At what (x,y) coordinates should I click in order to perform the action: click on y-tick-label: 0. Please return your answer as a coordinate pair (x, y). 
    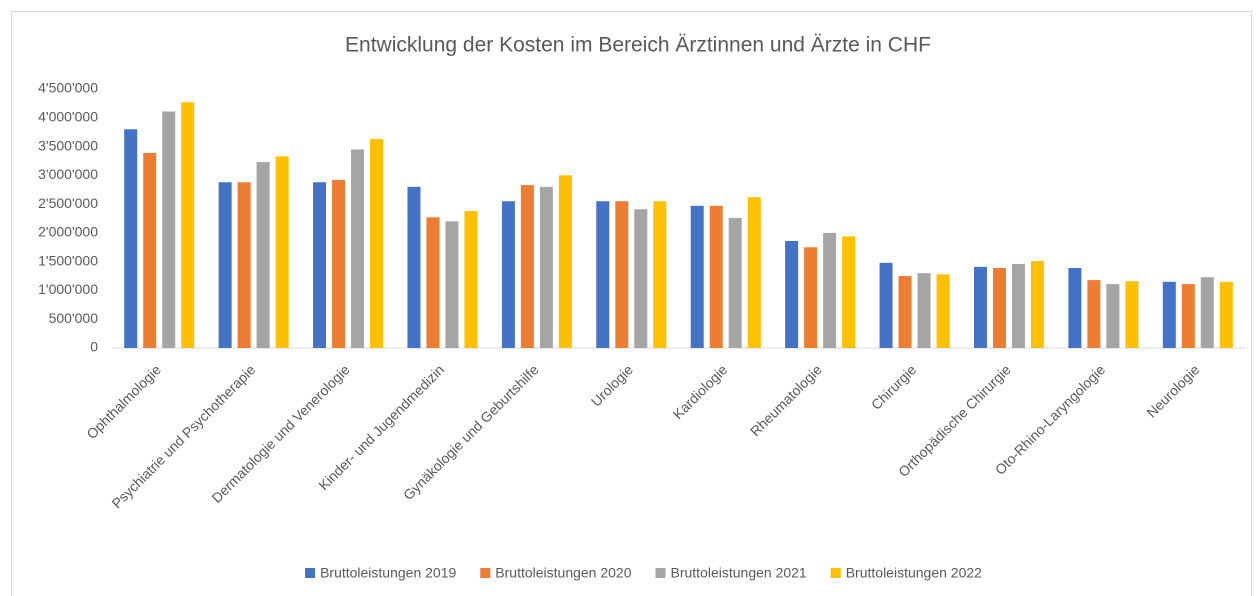
    Looking at the image, I should click on (94, 347).